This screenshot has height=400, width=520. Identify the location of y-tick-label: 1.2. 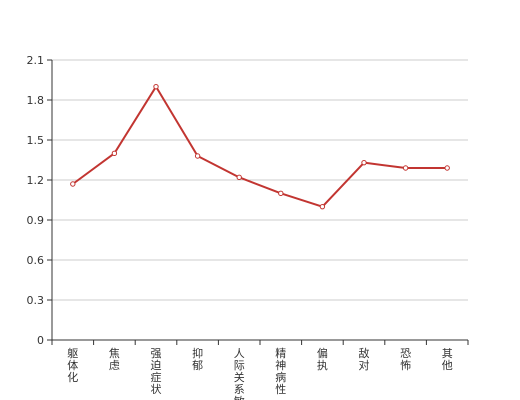
(36, 180).